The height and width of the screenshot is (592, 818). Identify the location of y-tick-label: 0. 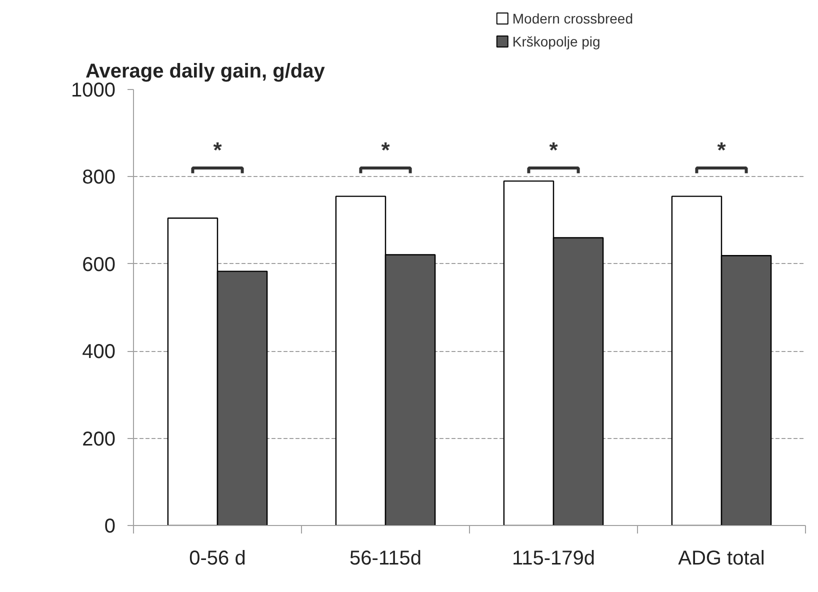
(110, 527).